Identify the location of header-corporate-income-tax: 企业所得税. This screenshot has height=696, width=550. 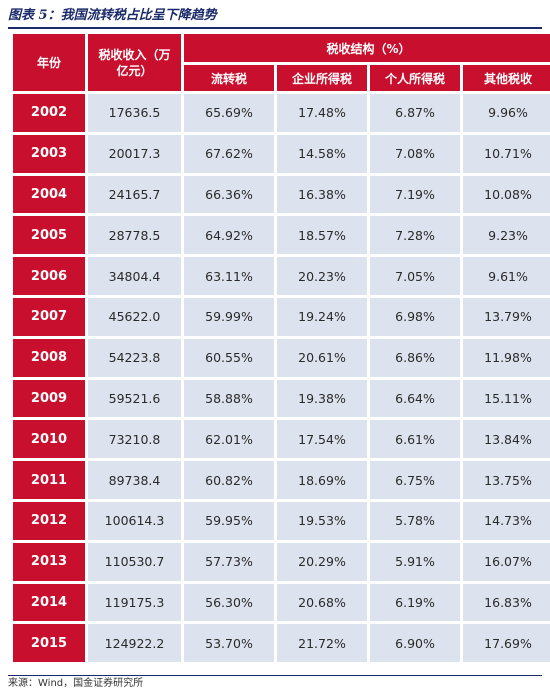
(322, 78).